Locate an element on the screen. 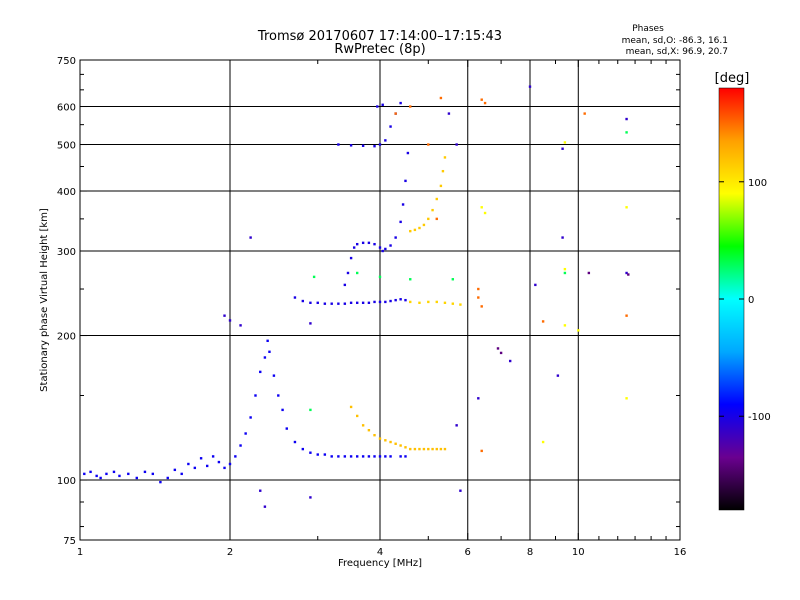 This screenshot has width=800, height=600. x-axis-label: Frequency [MHz] is located at coordinates (380, 563).